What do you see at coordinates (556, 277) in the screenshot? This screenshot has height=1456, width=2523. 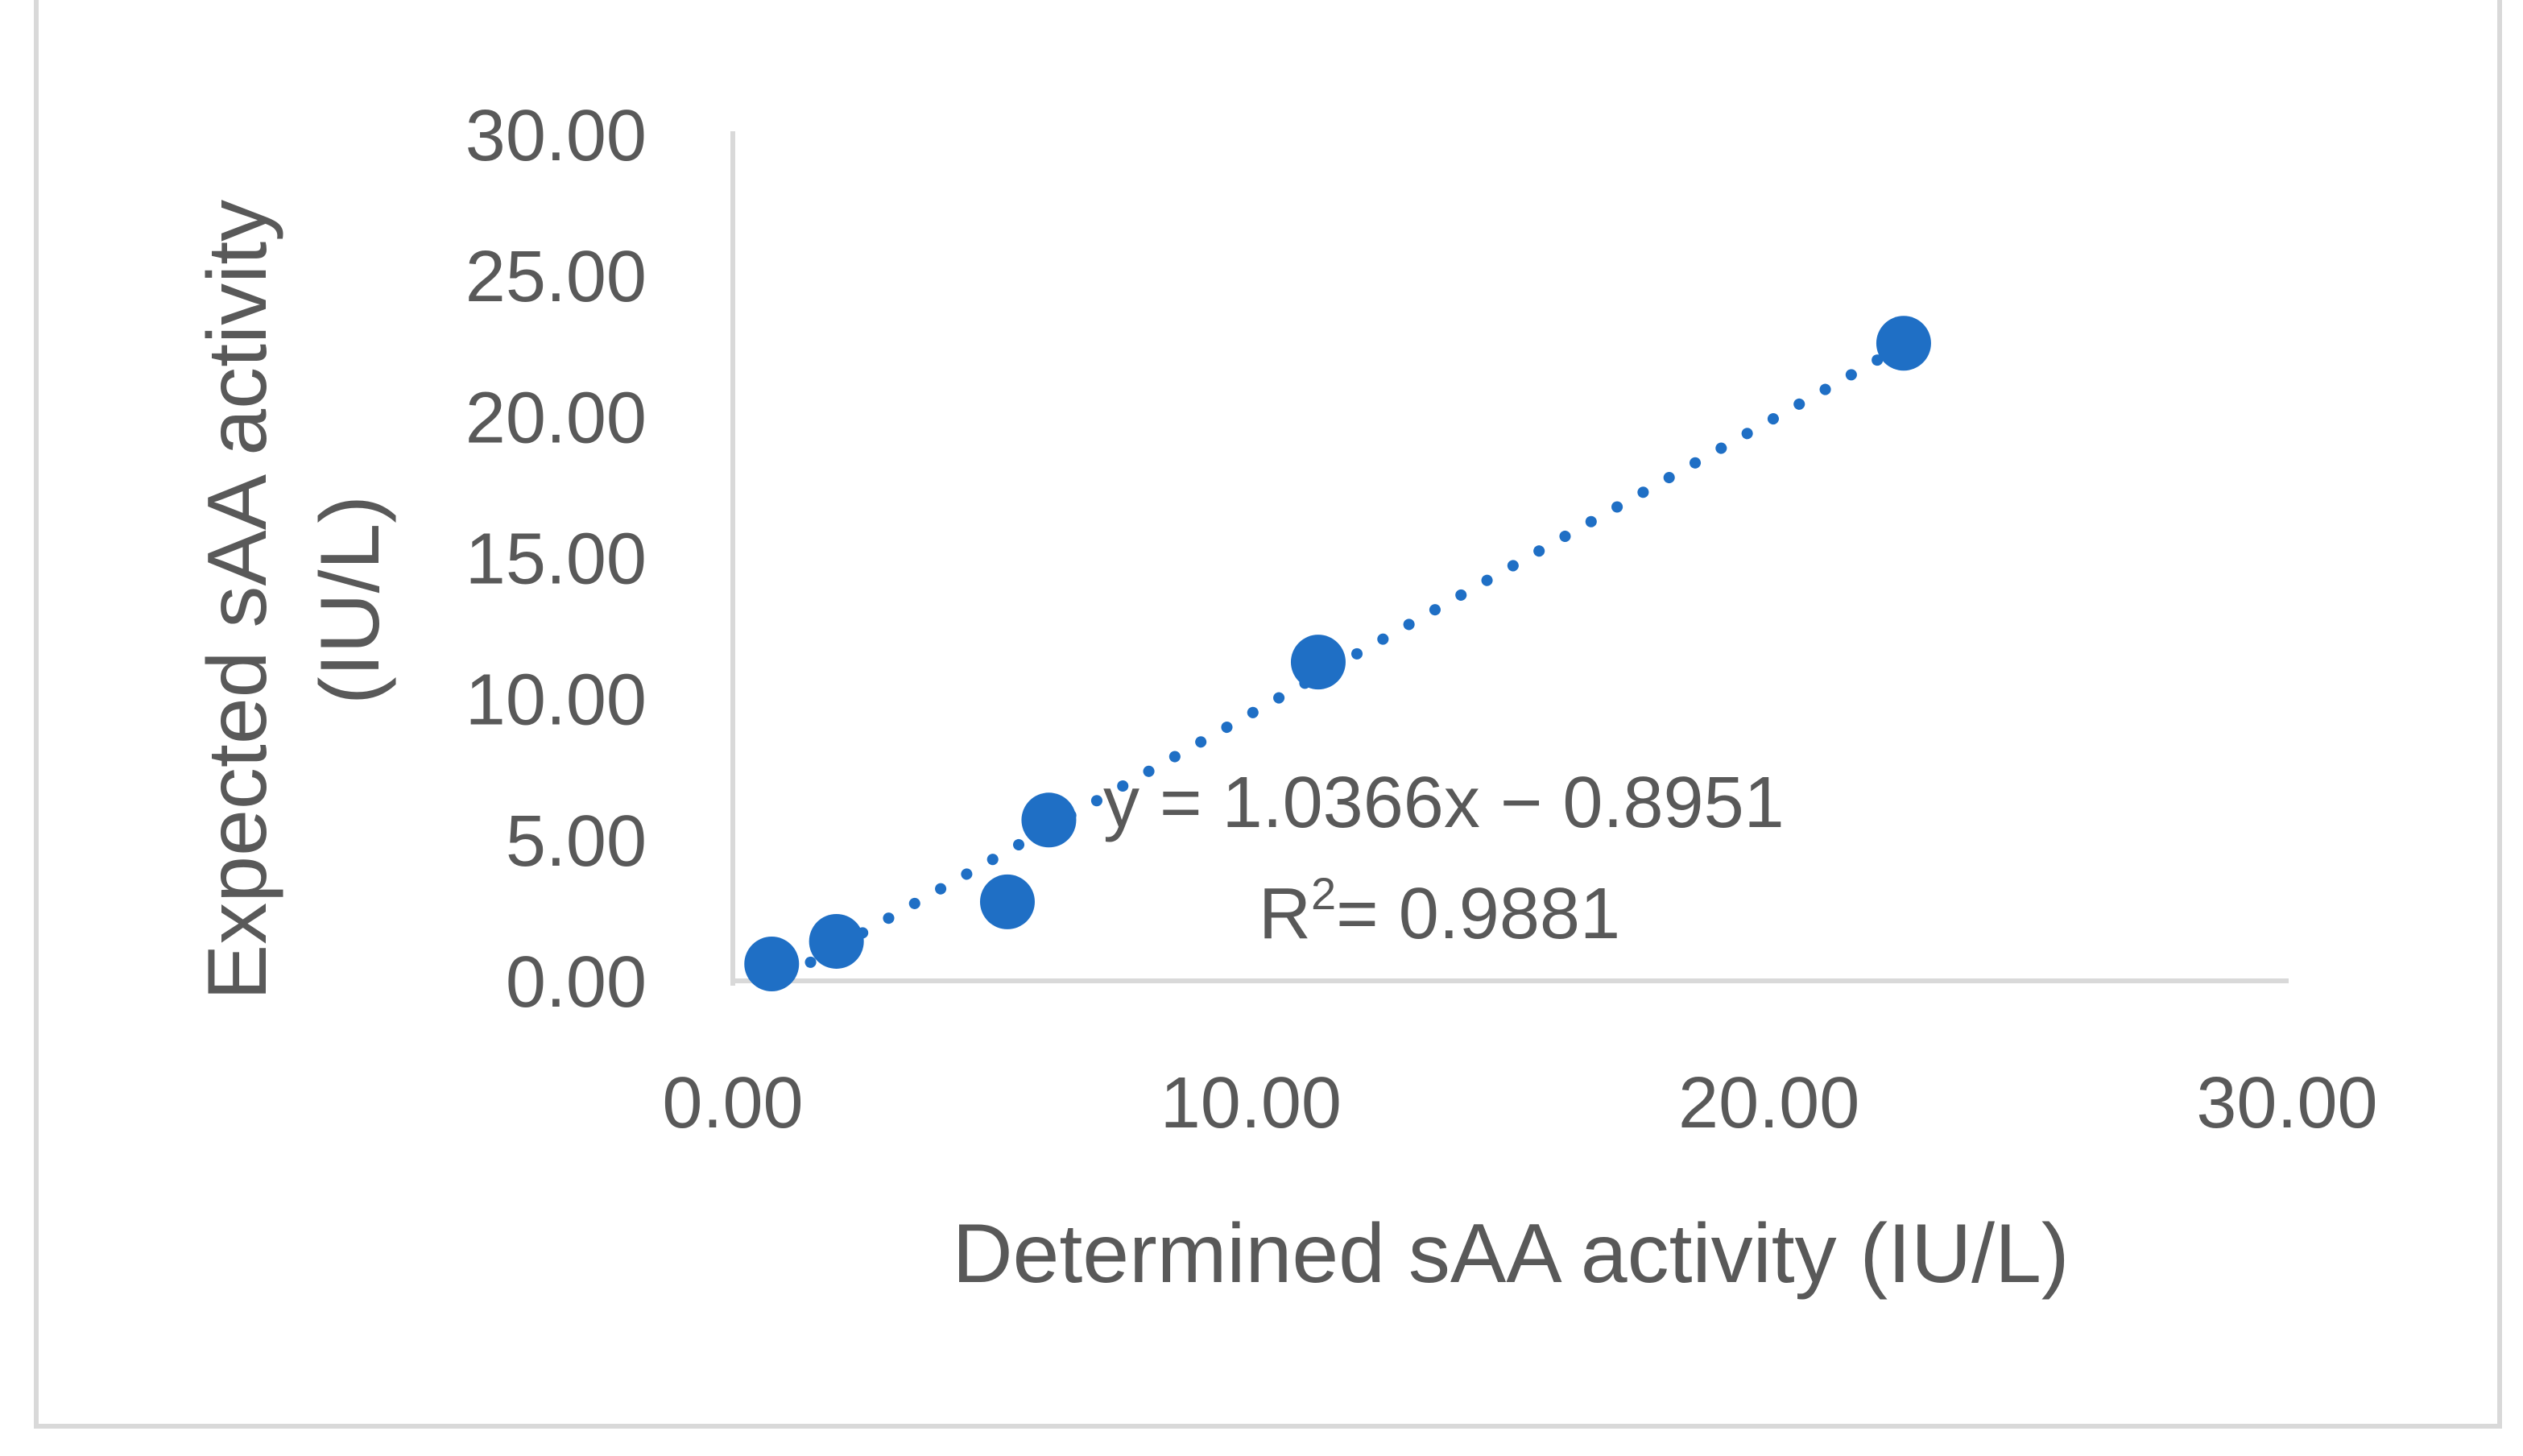 I see `y-tick-label: 25.00` at bounding box center [556, 277].